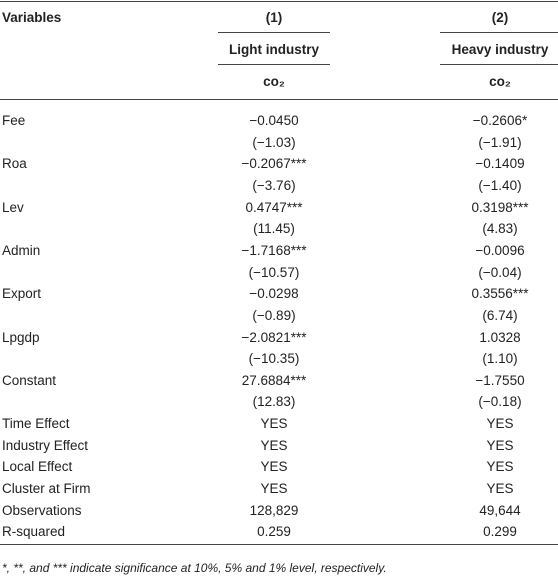  What do you see at coordinates (274, 532) in the screenshot?
I see `cell: 0.259` at bounding box center [274, 532].